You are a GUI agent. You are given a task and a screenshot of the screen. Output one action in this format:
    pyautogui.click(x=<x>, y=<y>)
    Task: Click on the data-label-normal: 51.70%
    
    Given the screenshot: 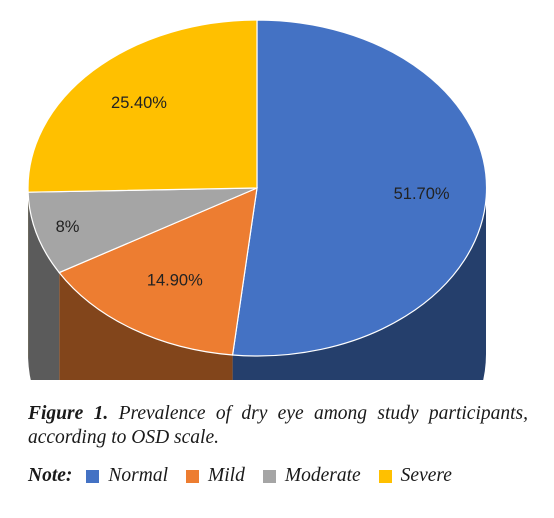 What is the action you would take?
    pyautogui.click(x=422, y=194)
    